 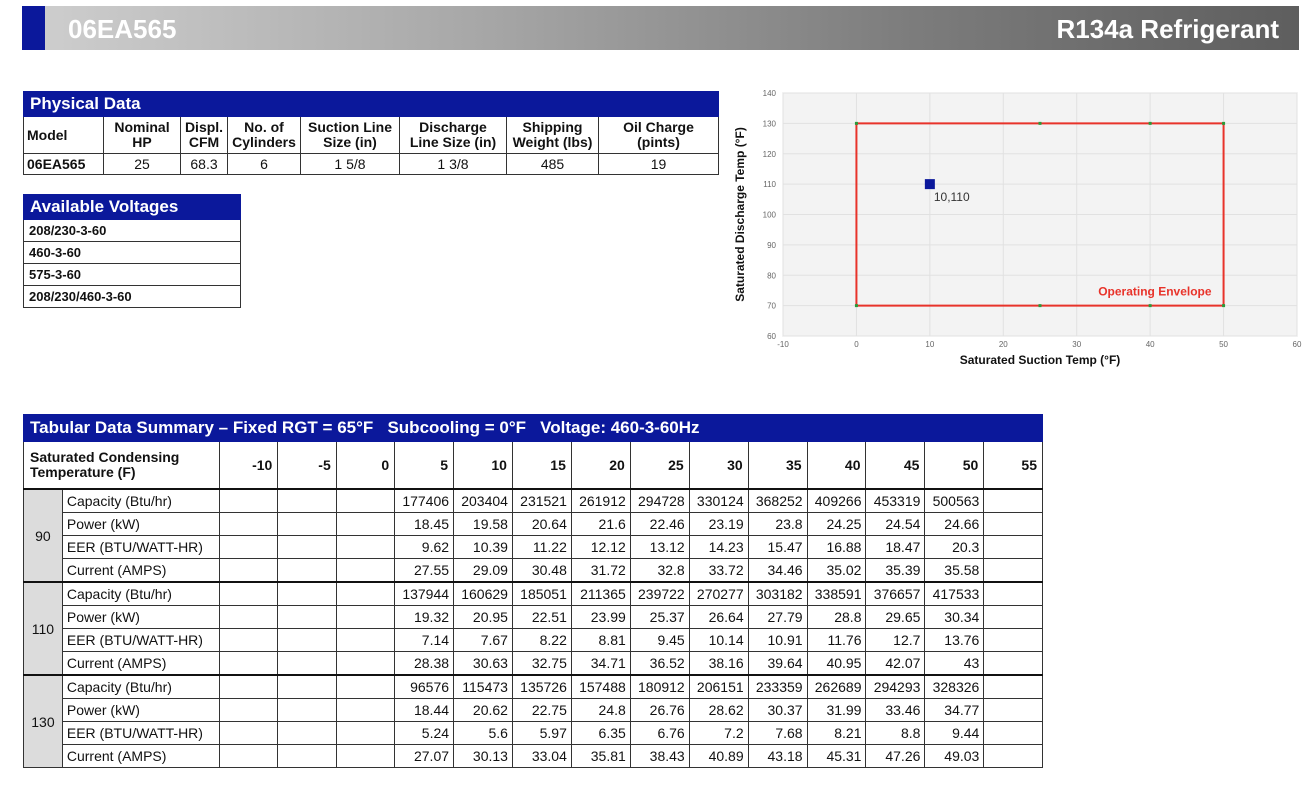 I want to click on voltage-item: 208/230/460-3-60, so click(x=132, y=296).